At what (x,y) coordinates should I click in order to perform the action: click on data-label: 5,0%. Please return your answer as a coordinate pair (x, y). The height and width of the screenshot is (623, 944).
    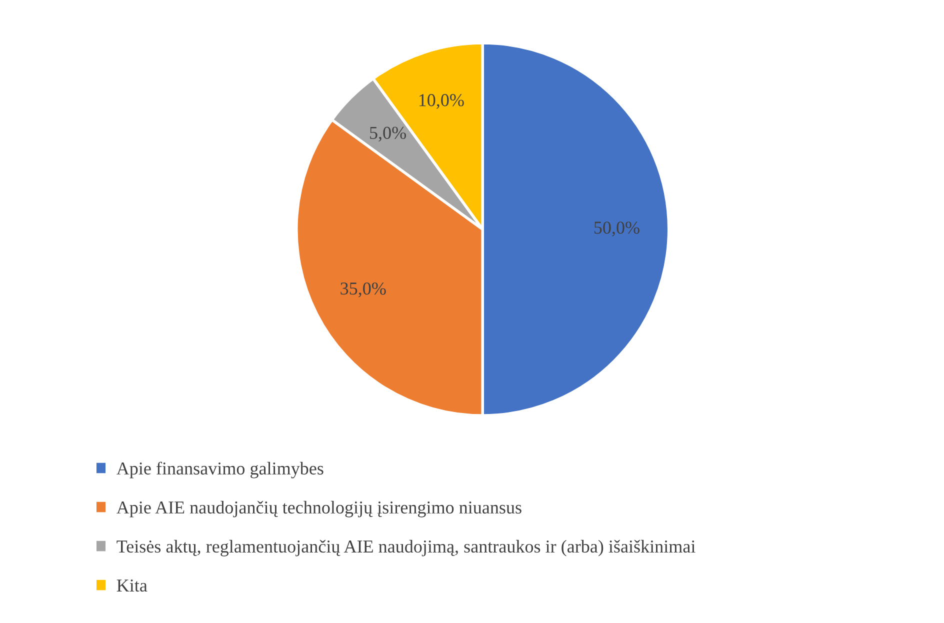
    Looking at the image, I should click on (388, 134).